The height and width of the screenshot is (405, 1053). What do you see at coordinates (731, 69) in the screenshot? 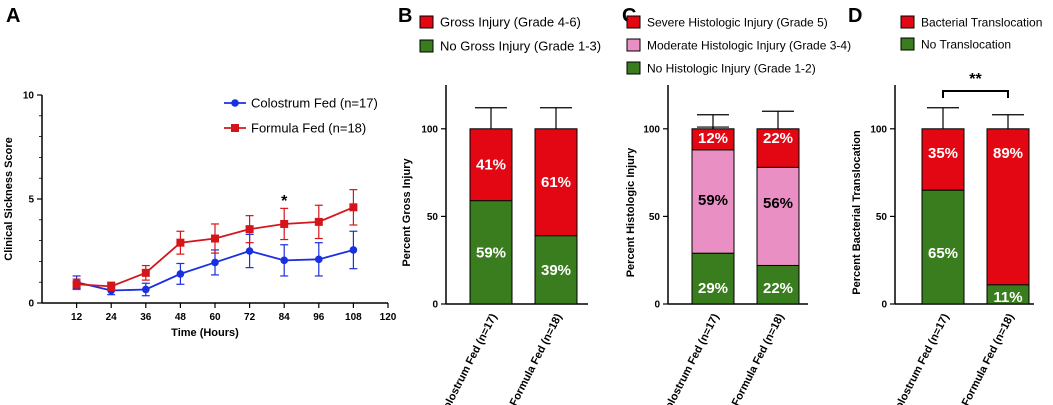
I see `legend-label: No Histologic Injury (Grade 1-2)` at bounding box center [731, 69].